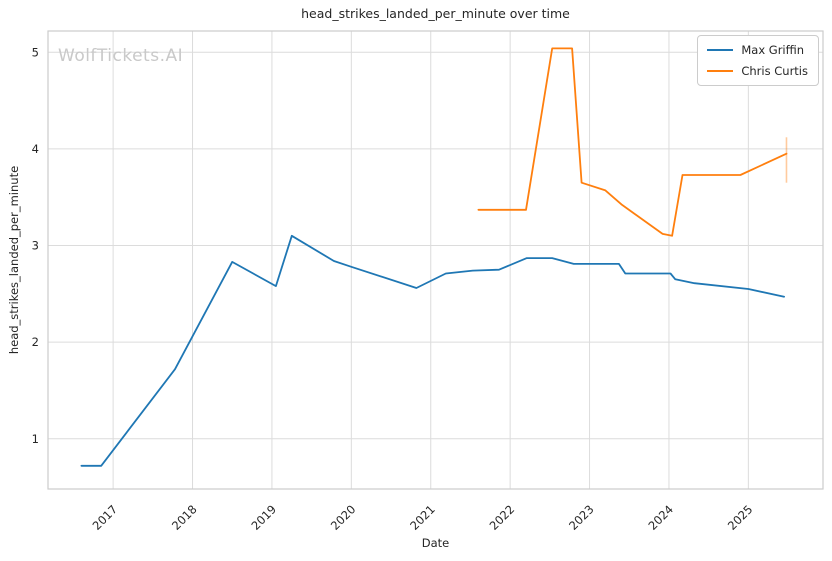  Describe the element at coordinates (435, 13) in the screenshot. I see `chart-title: head_strikes_landed_per_minute over time` at that location.